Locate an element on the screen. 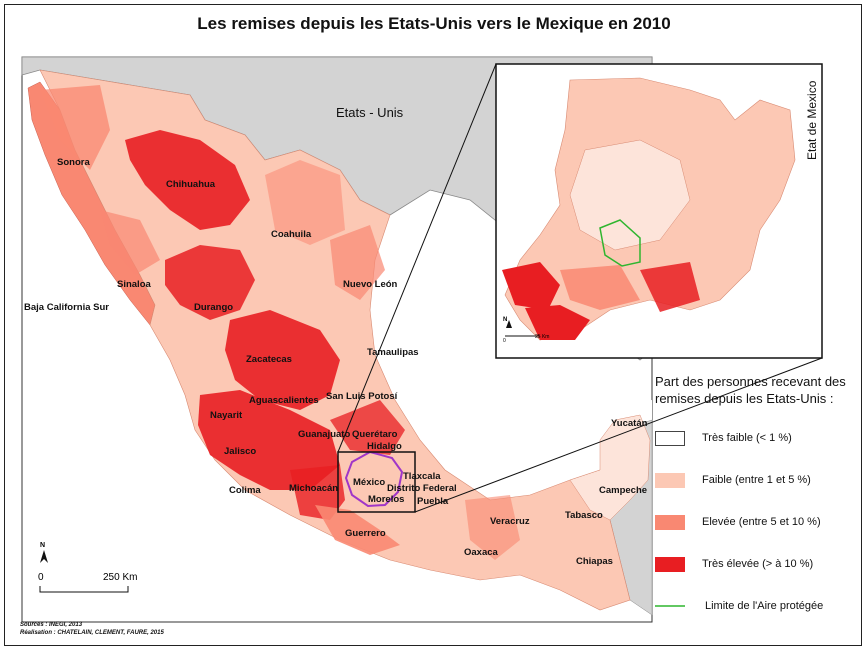 The width and height of the screenshot is (868, 652). state-label: Campeche is located at coordinates (623, 490).